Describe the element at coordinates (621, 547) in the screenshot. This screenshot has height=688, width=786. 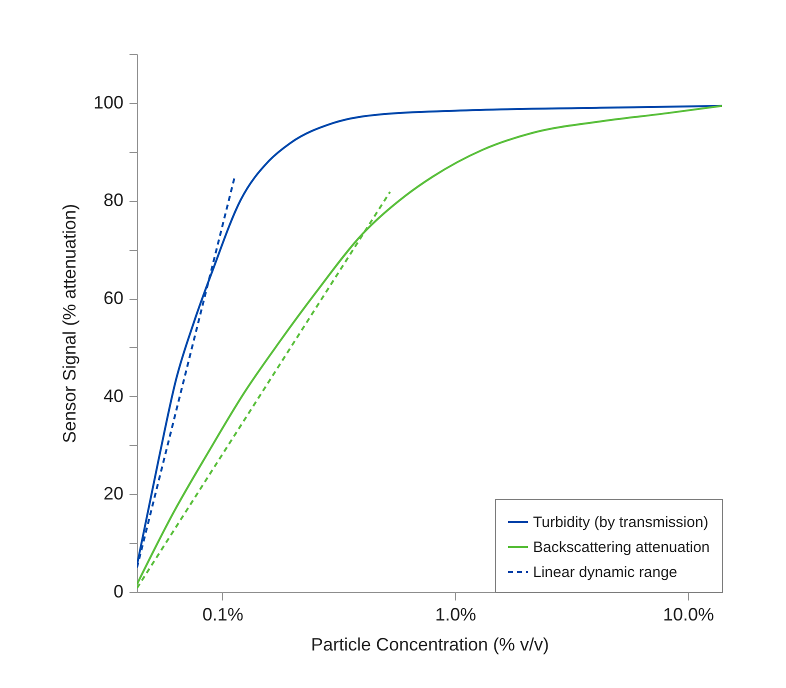
I see `legend-label: Backscattering attenuation` at that location.